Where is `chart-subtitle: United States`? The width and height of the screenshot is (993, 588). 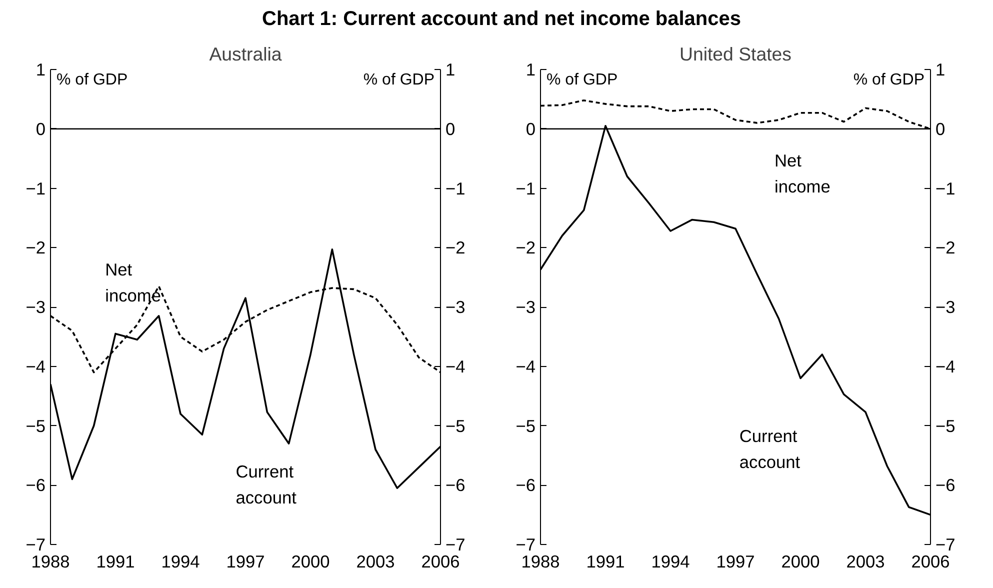
chart-subtitle: United States is located at coordinates (736, 54).